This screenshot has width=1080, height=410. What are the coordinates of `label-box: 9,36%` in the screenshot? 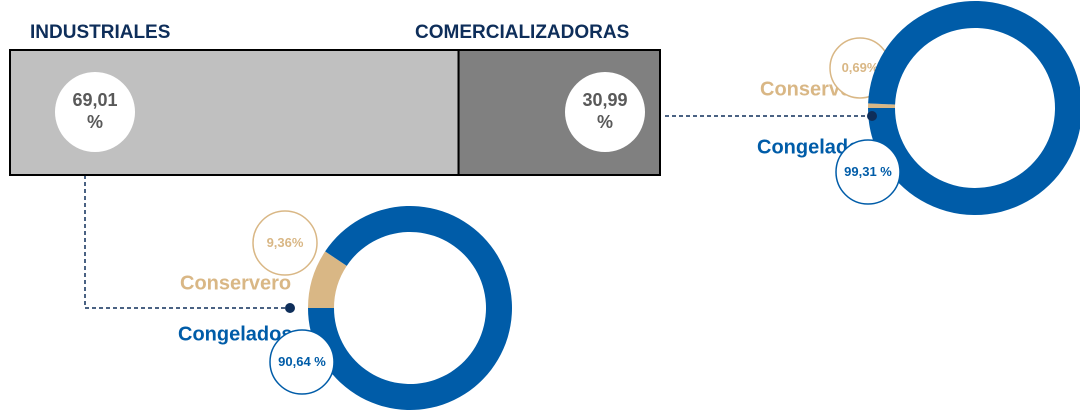 It's located at (285, 243).